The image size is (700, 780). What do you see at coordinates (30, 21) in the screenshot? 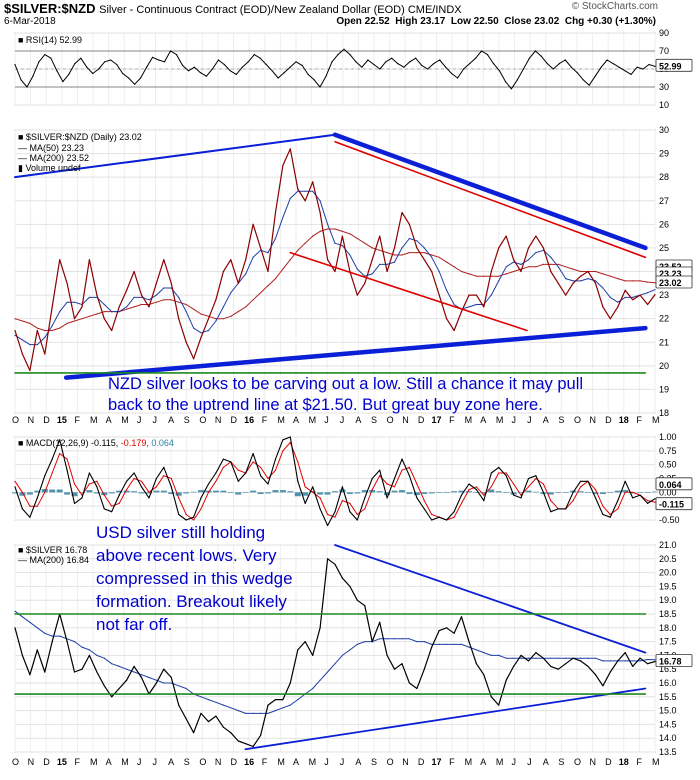
I see `date-label: 6-Mar-2018` at bounding box center [30, 21].